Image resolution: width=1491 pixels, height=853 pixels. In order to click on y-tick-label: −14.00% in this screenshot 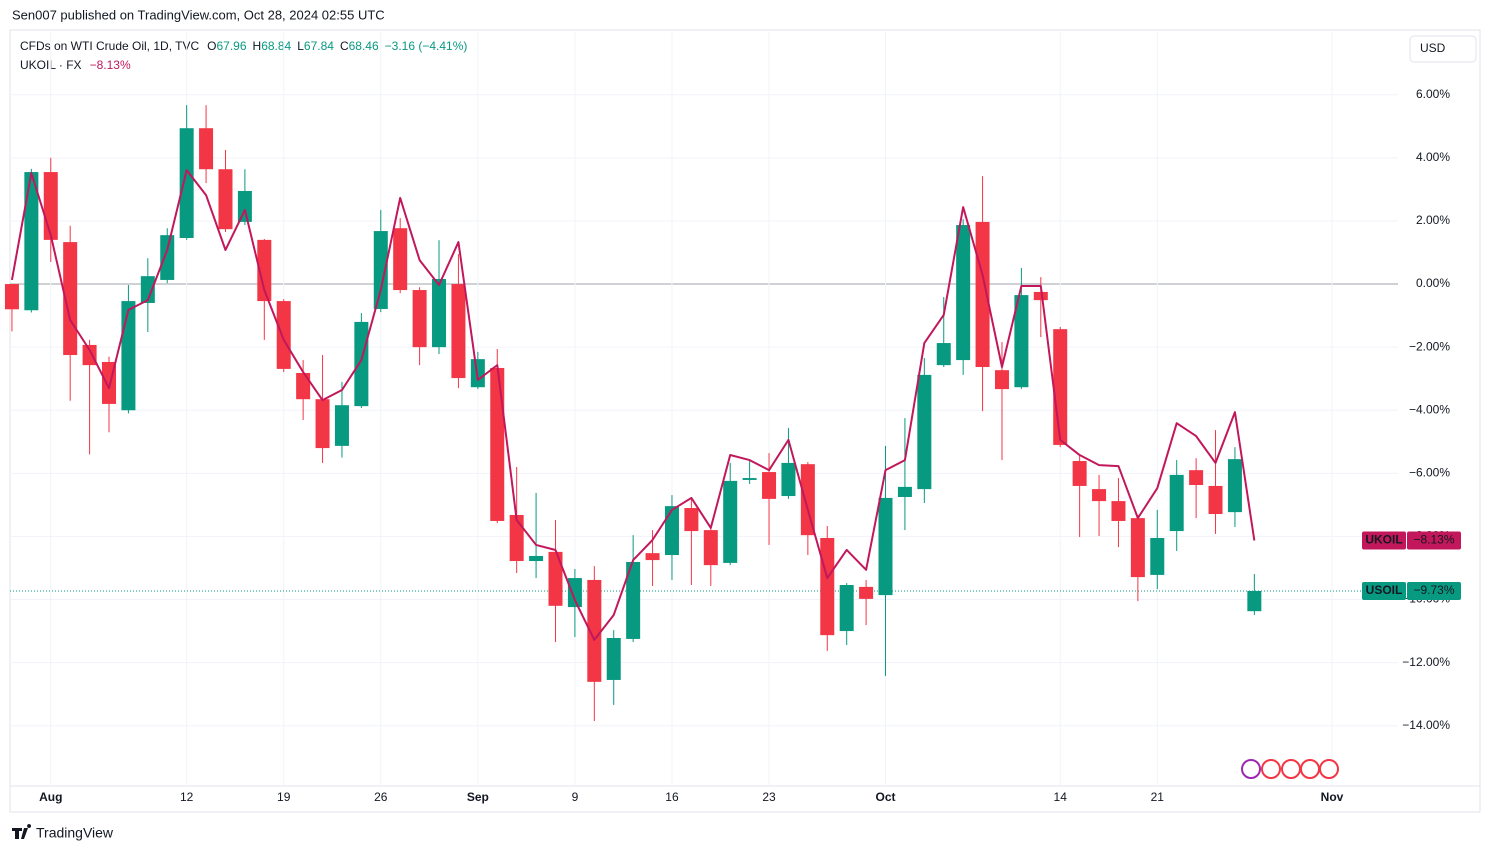, I will do `click(1426, 725)`.